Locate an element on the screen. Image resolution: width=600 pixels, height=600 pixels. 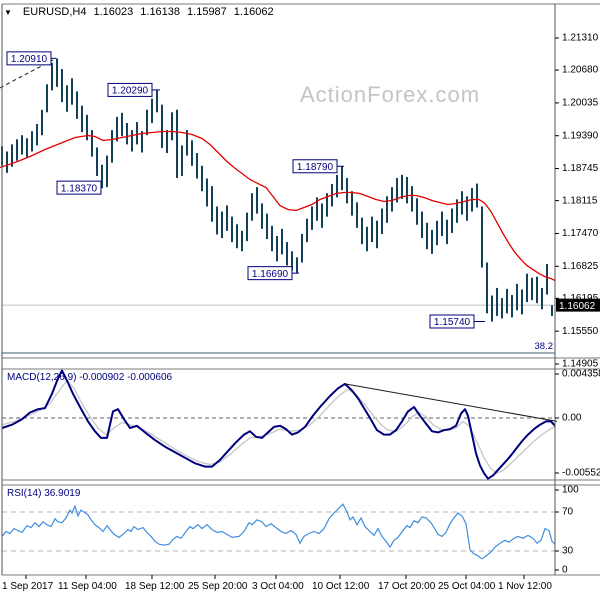
price-axis-label: 1.18115 is located at coordinates (580, 200).